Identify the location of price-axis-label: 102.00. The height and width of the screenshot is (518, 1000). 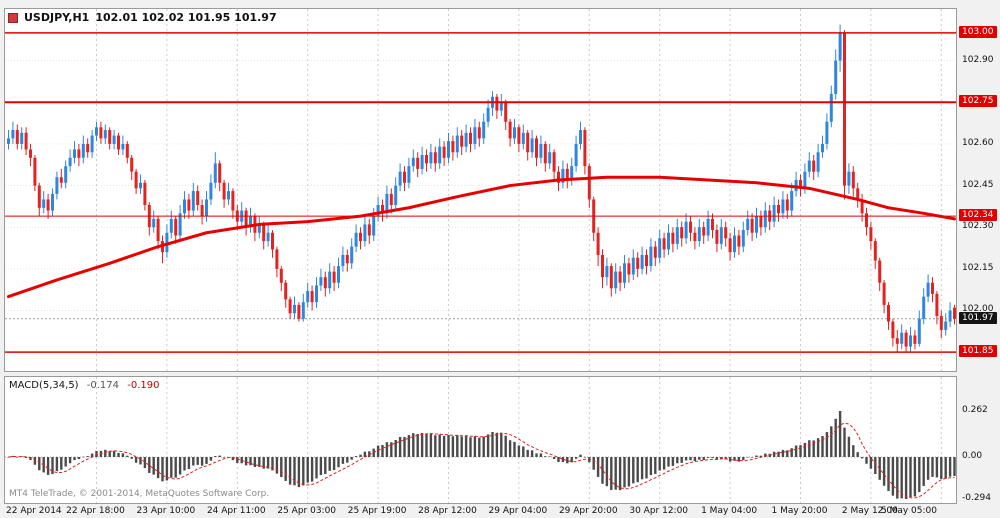
(978, 309).